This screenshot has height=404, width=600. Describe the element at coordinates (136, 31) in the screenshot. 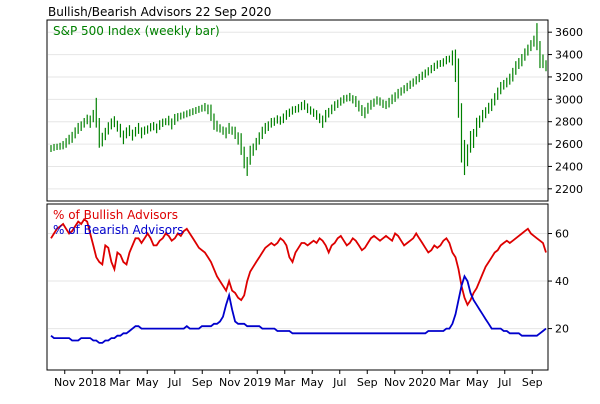

I see `sp500-panel-label: S&P 500 Index (weekly bar)` at that location.